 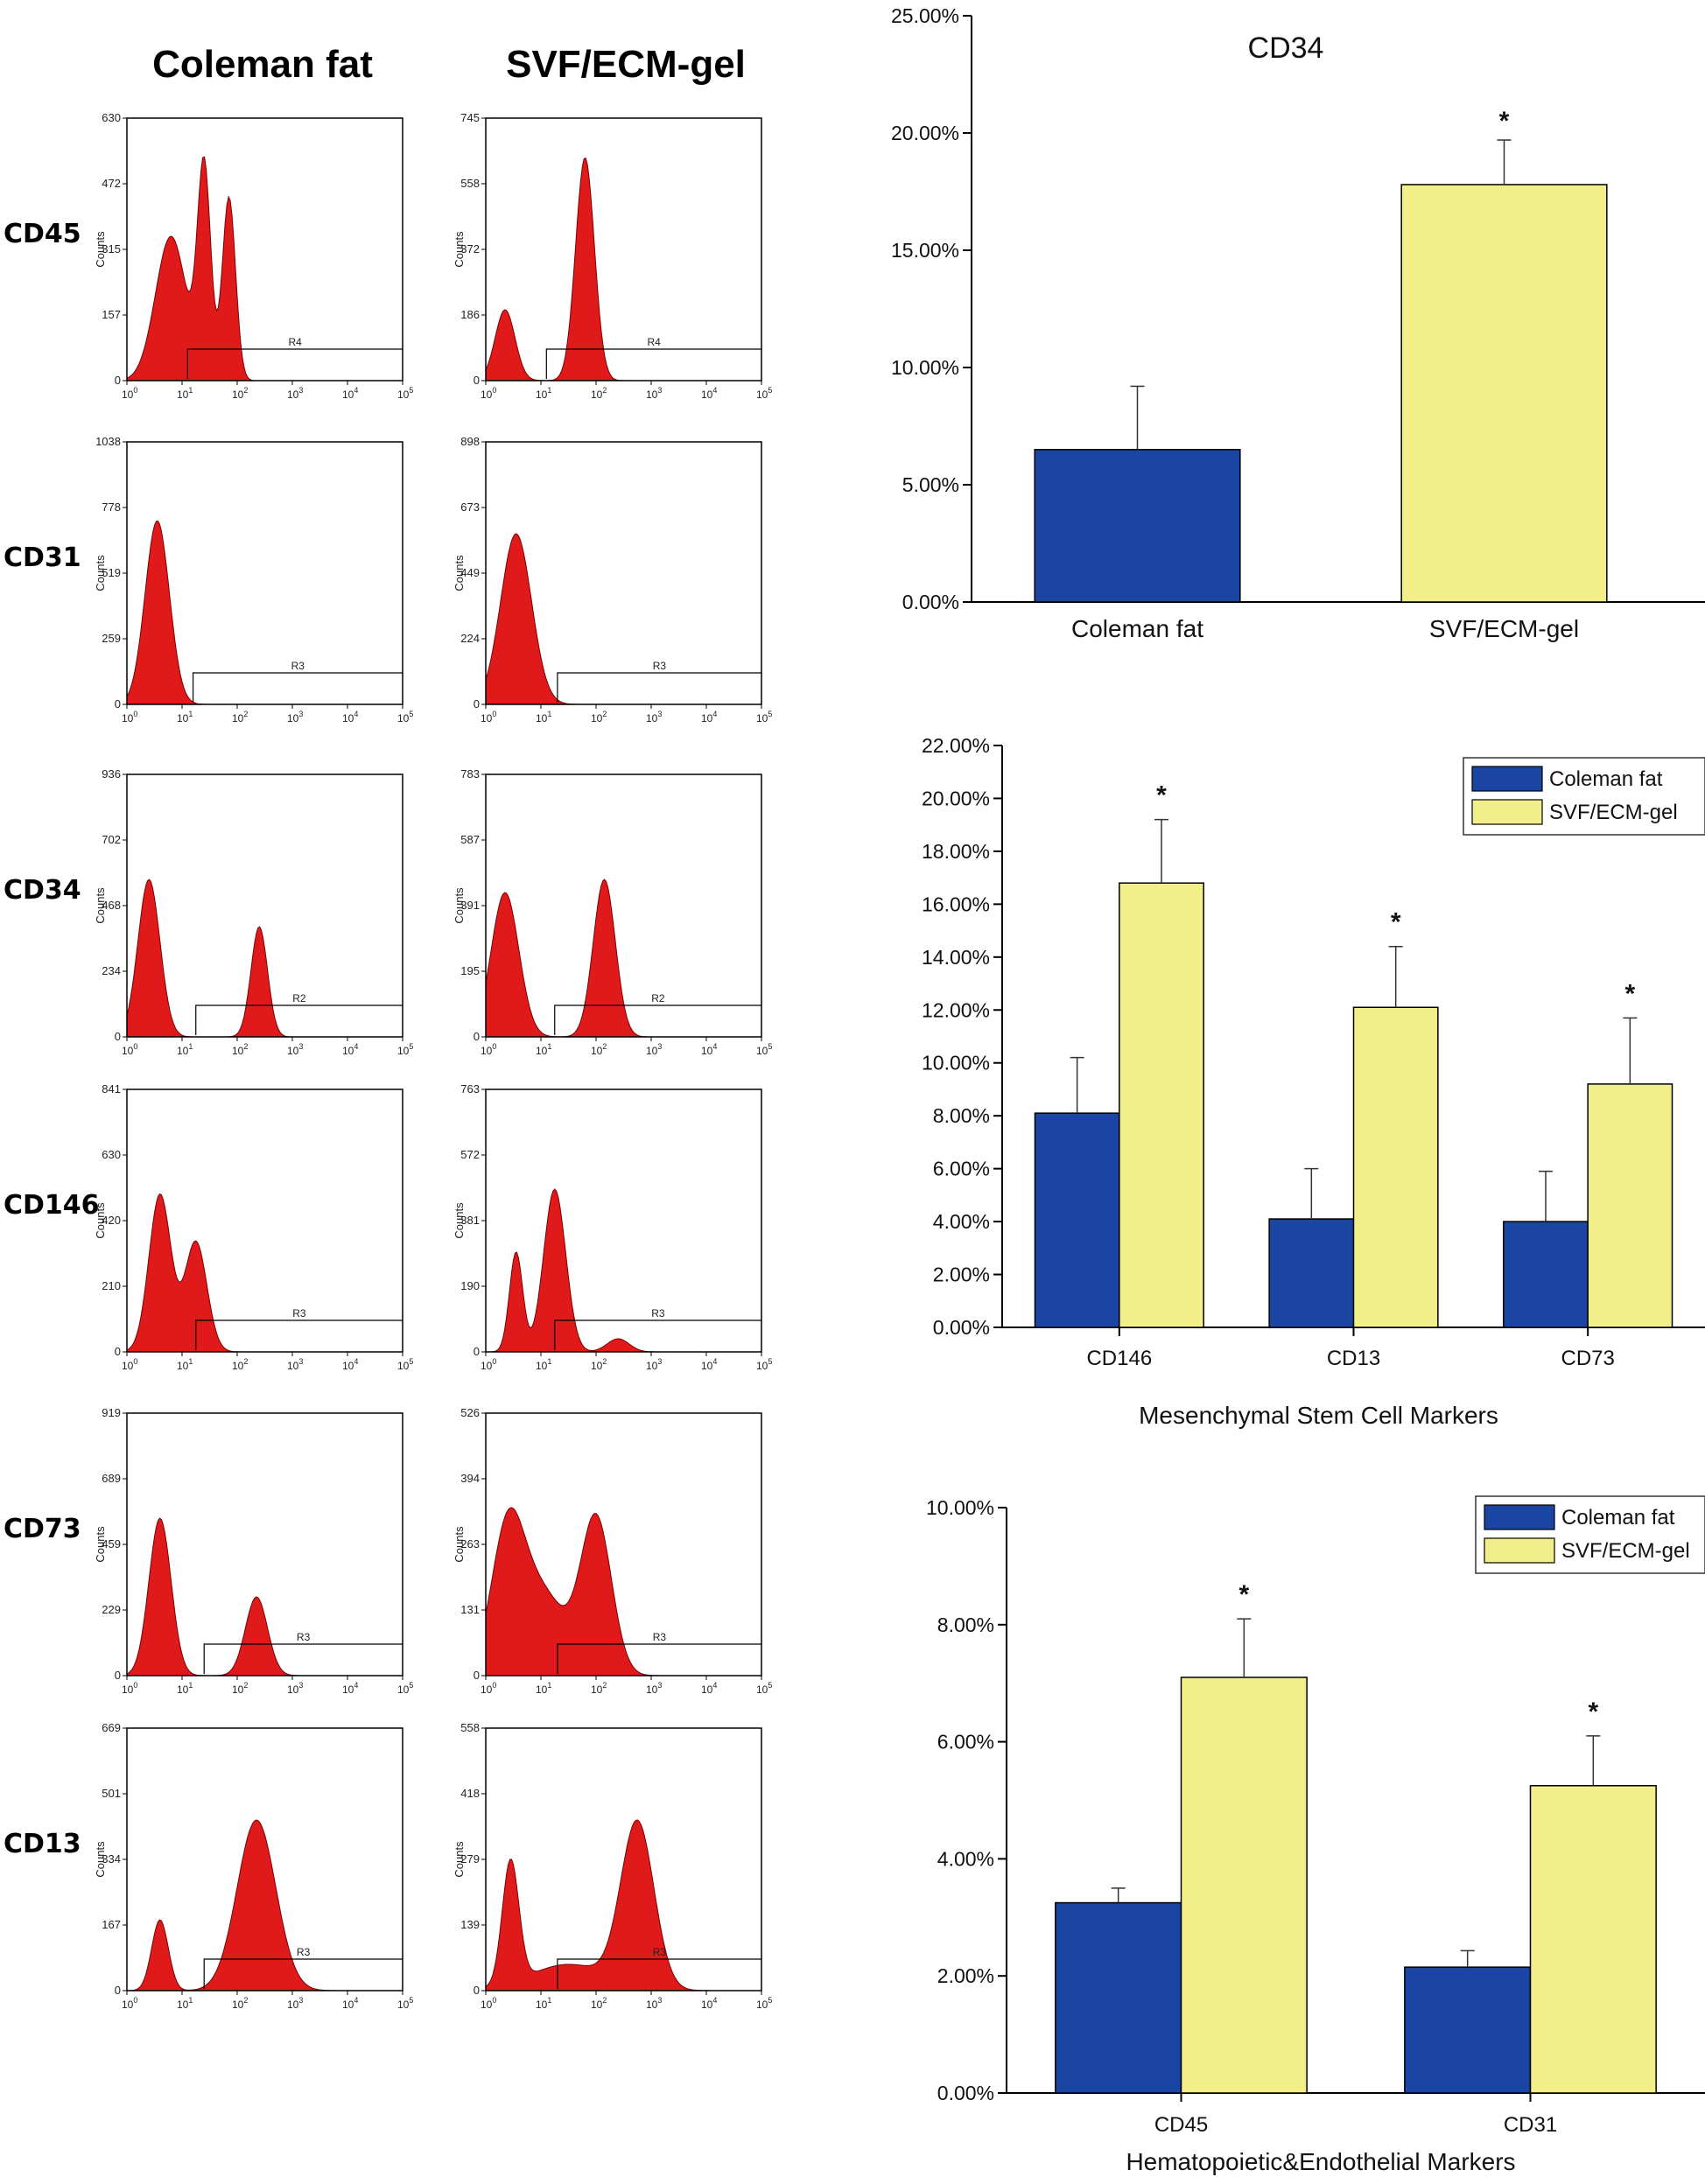 I want to click on y-tick-label: 10.00%, so click(x=960, y=1507).